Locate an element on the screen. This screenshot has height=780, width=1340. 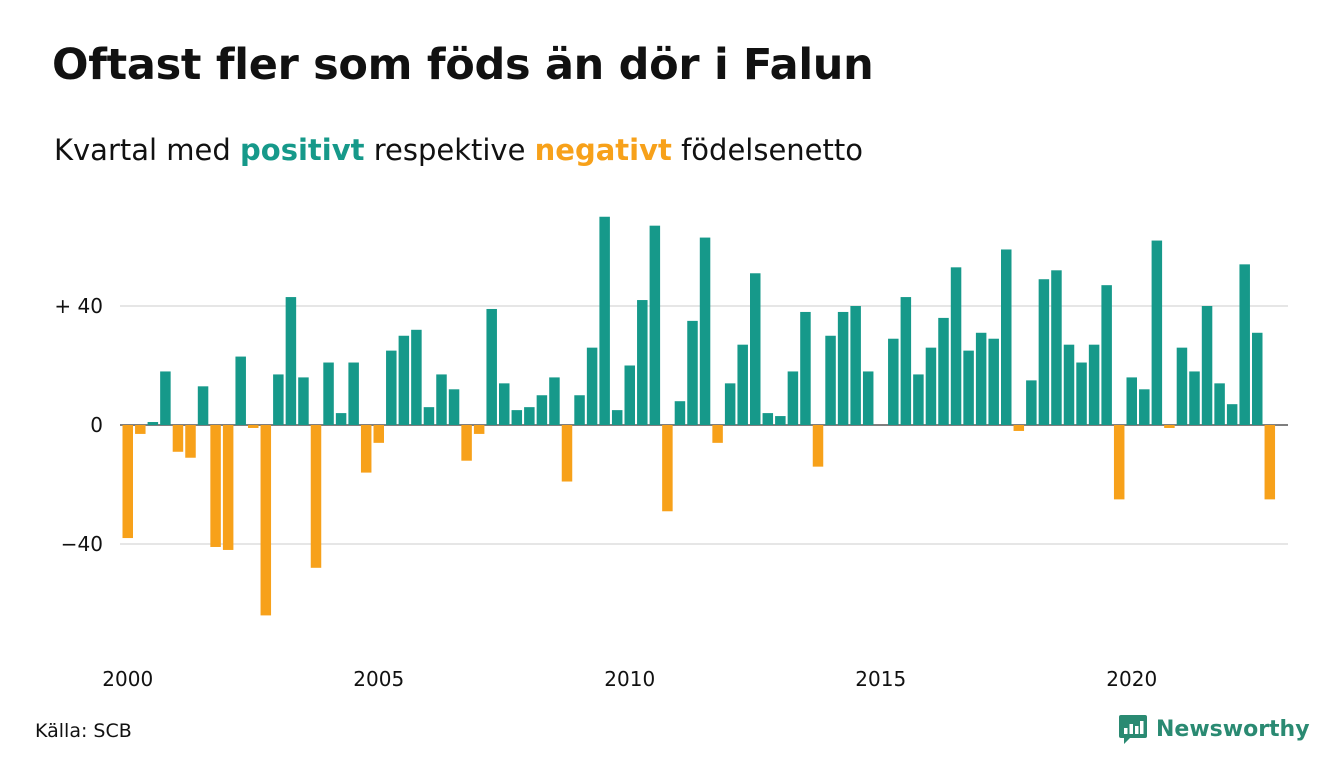
bar-q81 is located at coordinates (1131, 401).